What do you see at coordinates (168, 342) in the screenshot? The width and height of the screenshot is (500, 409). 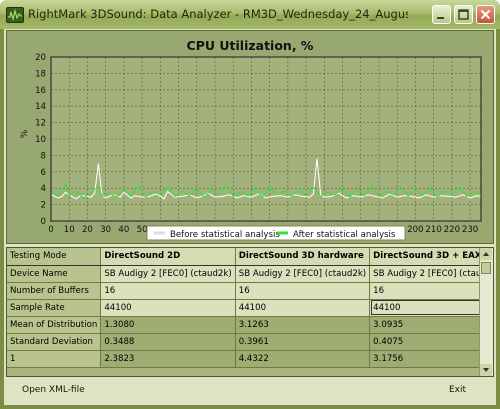 I see `table-cell: 0.3488` at bounding box center [168, 342].